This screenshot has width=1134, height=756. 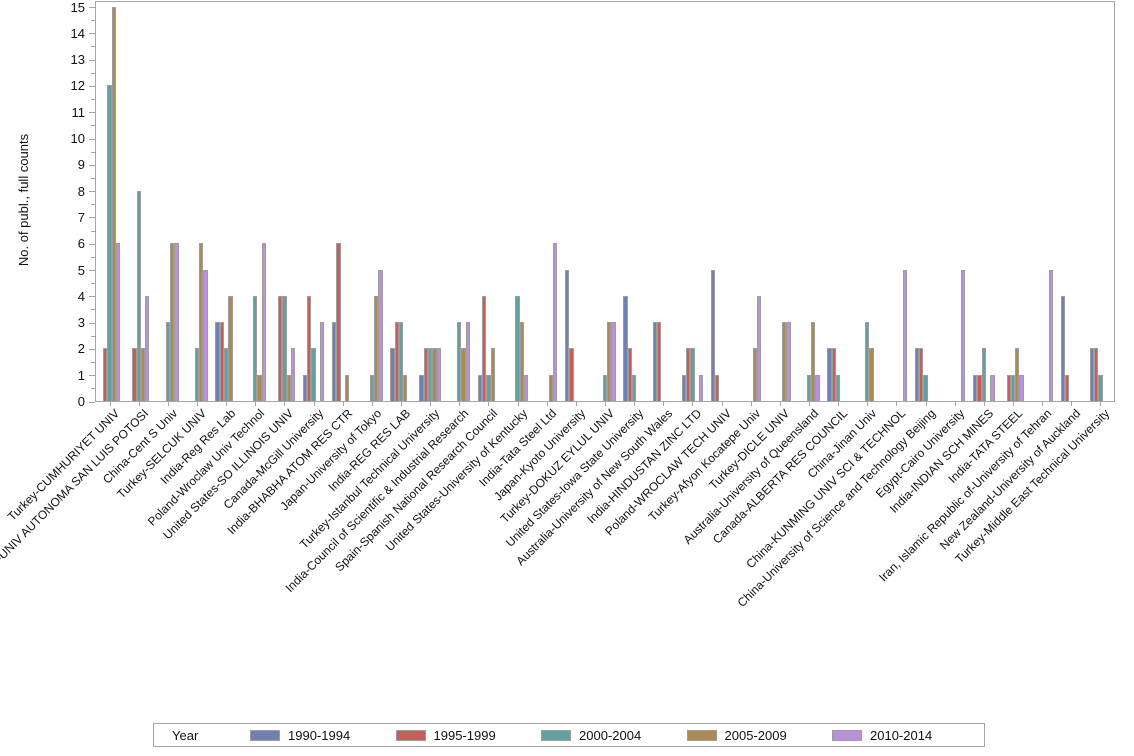 I want to click on legend-swatch, so click(x=556, y=735).